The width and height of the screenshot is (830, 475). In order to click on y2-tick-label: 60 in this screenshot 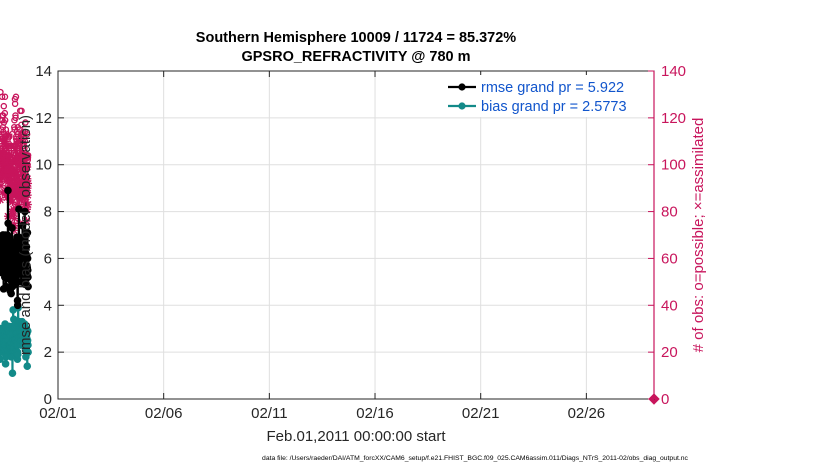, I will do `click(669, 258)`.